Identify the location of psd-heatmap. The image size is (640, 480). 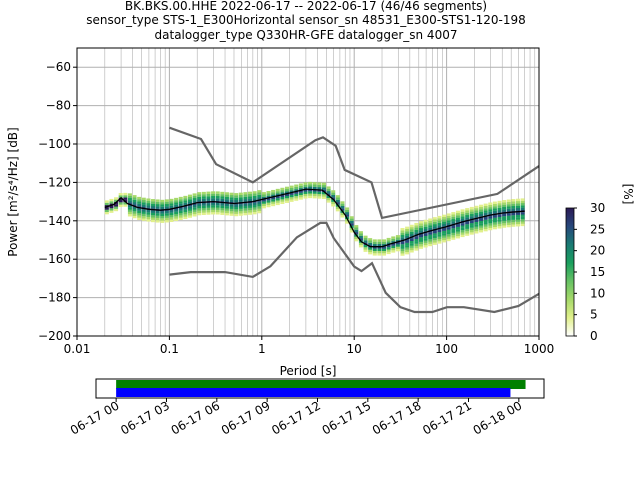
(314, 218).